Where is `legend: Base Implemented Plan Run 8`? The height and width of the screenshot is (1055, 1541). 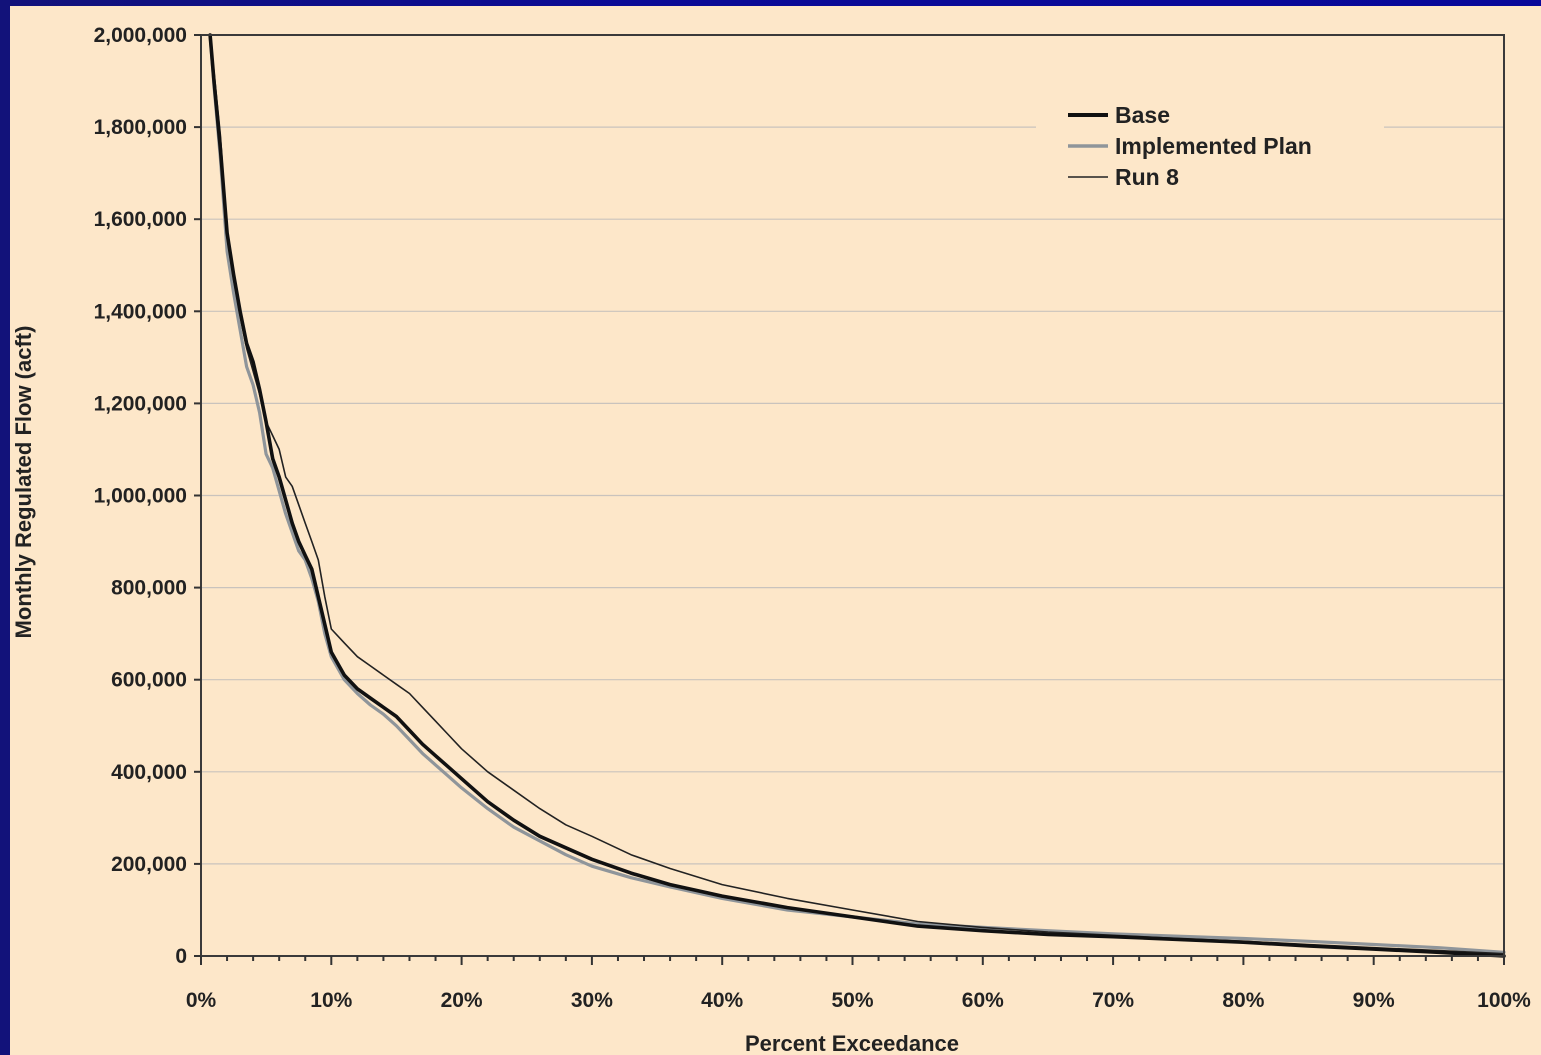 legend: Base Implemented Plan Run 8 is located at coordinates (1210, 148).